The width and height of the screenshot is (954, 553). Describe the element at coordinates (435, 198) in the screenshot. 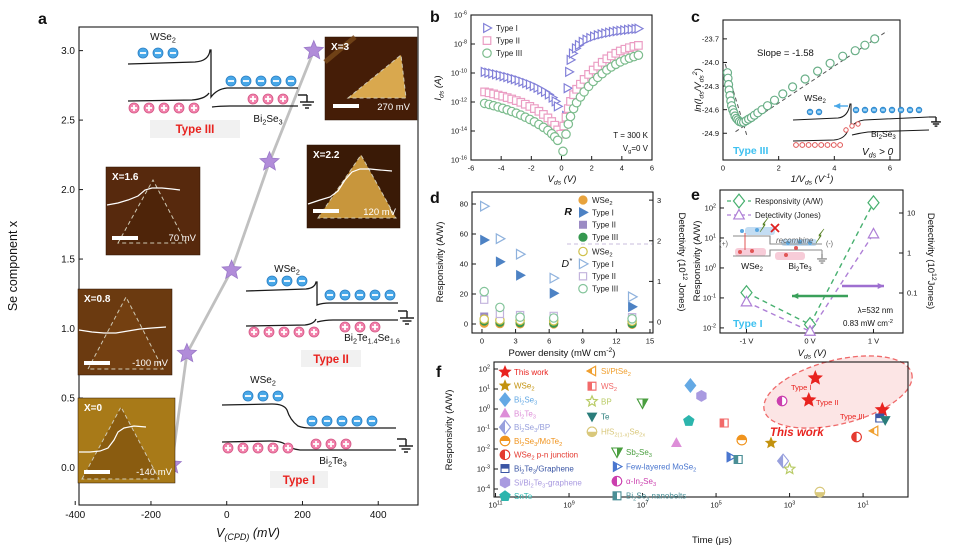

I see `panel-letter-d: d` at that location.